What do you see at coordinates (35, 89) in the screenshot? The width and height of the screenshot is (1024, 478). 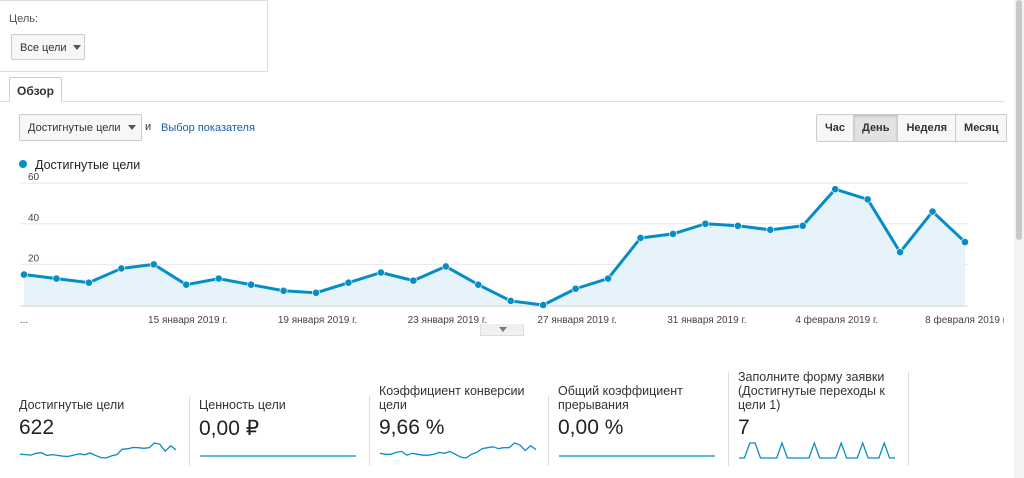 I see `tab-overview: Обзор` at bounding box center [35, 89].